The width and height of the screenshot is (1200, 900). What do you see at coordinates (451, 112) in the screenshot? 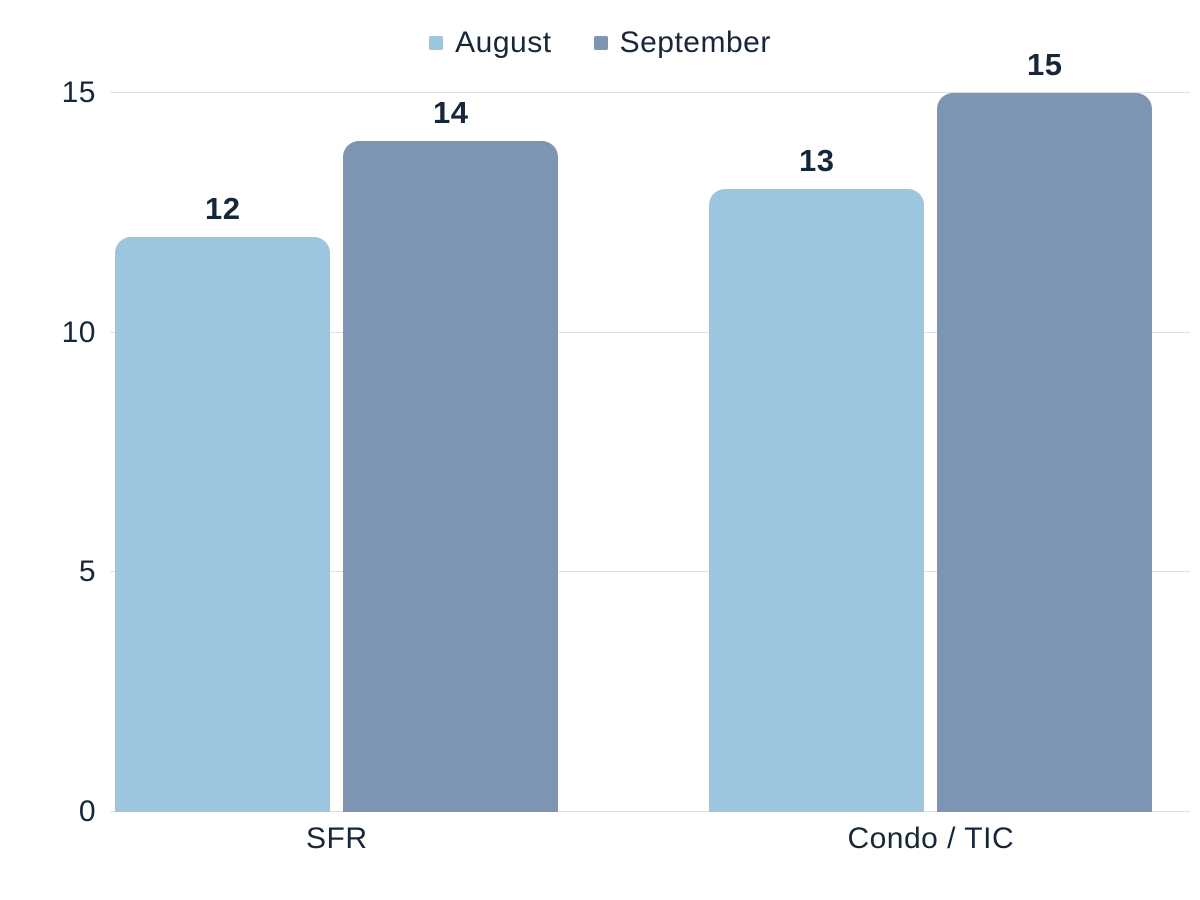
I see `bar-value-label: 14` at bounding box center [451, 112].